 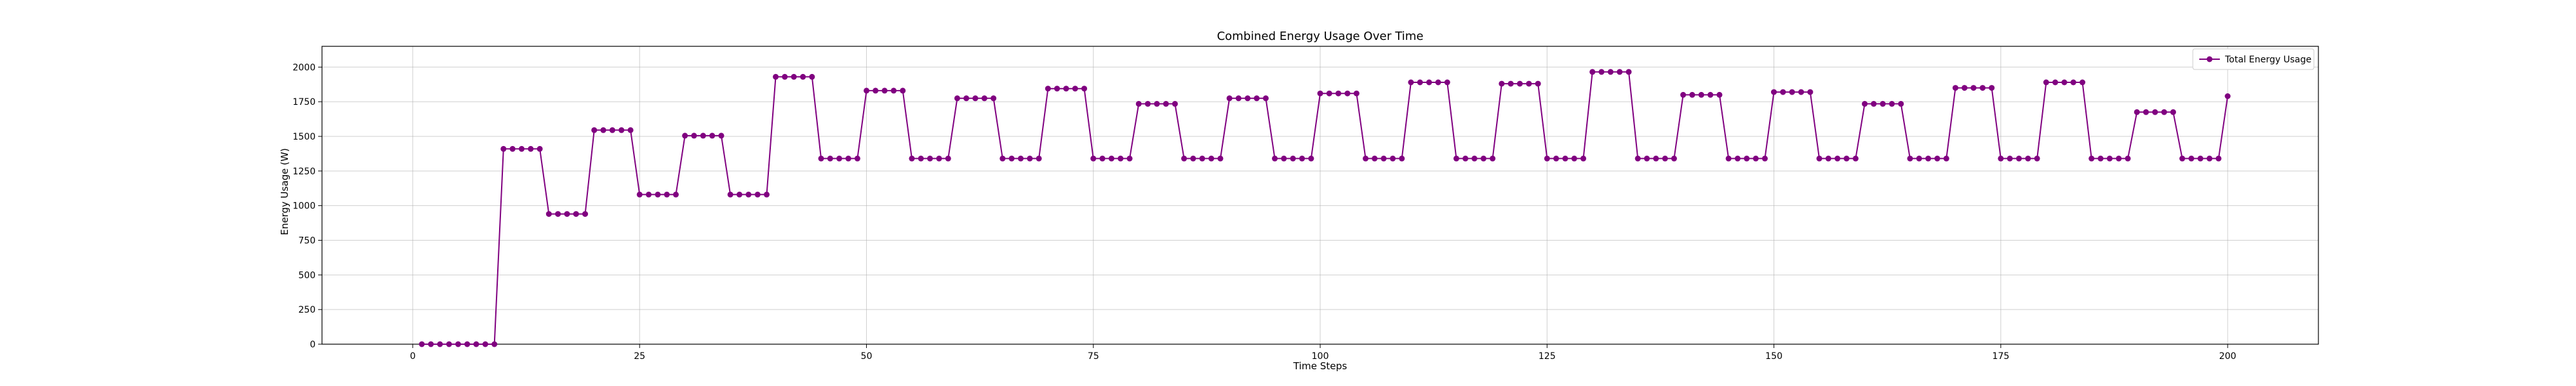 I want to click on y-tick-label: 1750, so click(x=304, y=102).